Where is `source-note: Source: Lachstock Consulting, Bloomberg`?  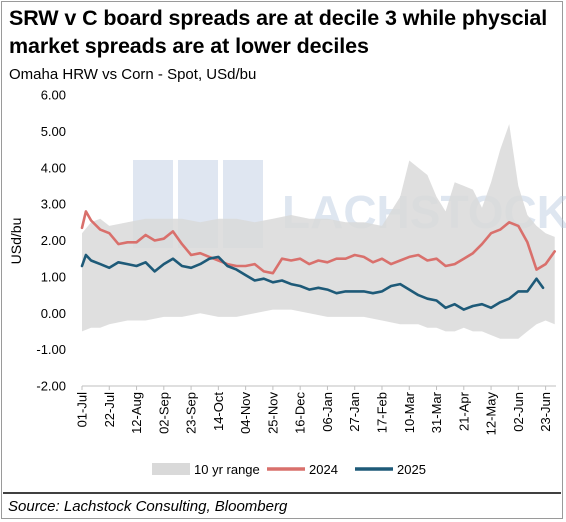
source-note: Source: Lachstock Consulting, Bloomberg is located at coordinates (148, 506).